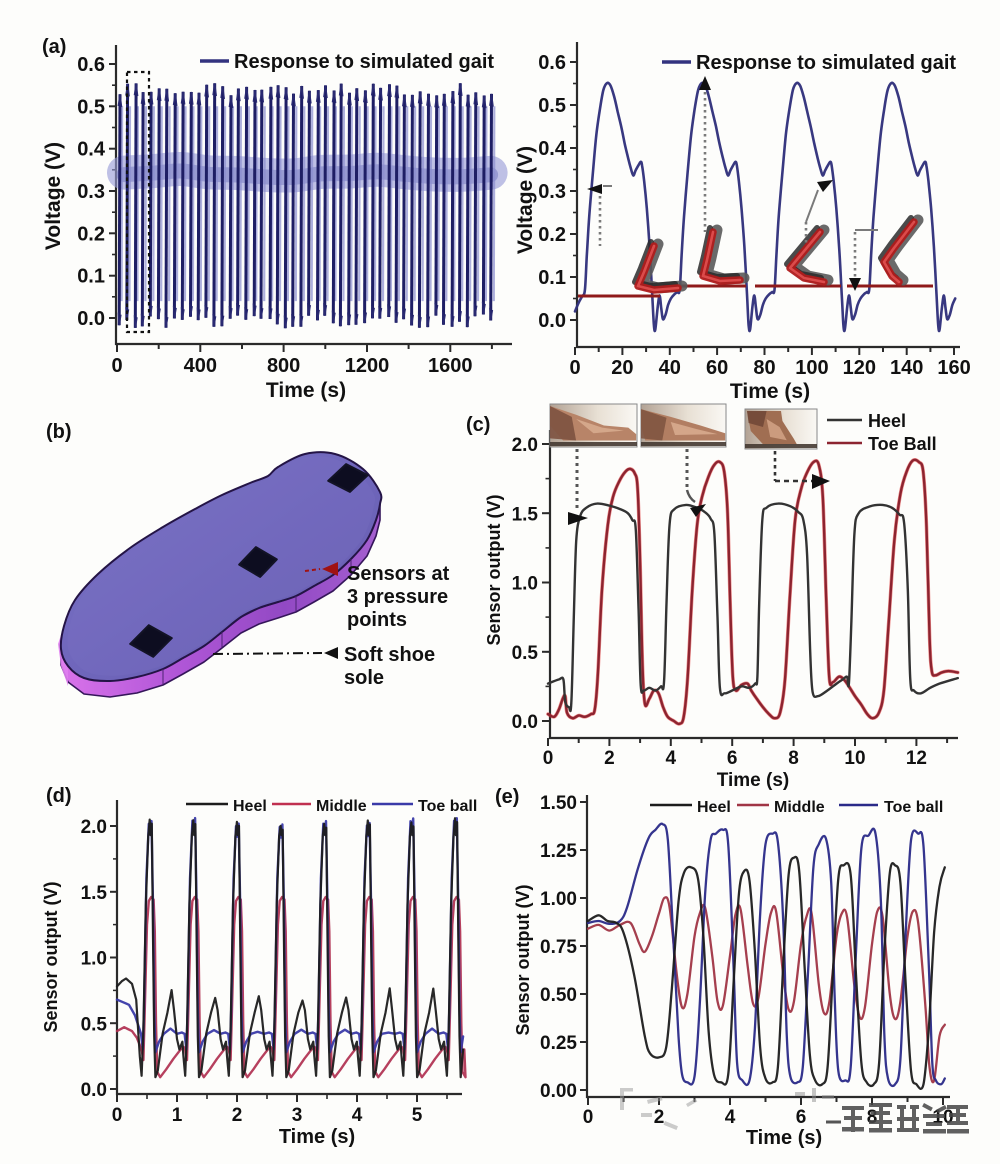 Image resolution: width=1000 pixels, height=1164 pixels. I want to click on svg-text: 10, so click(854, 758).